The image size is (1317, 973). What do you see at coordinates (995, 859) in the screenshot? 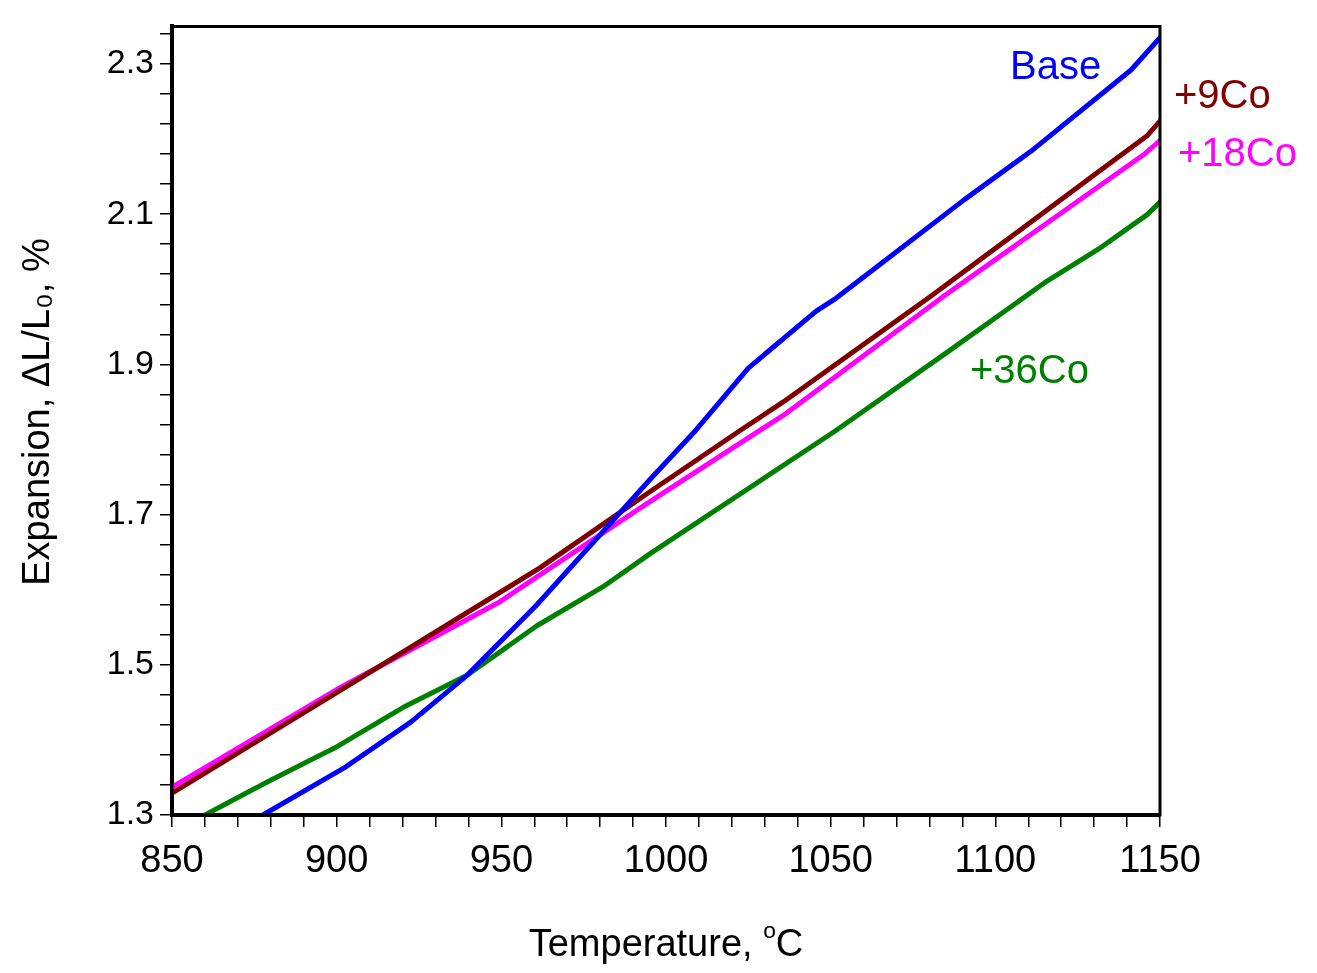
I see `x-tick-label: 1100` at bounding box center [995, 859].